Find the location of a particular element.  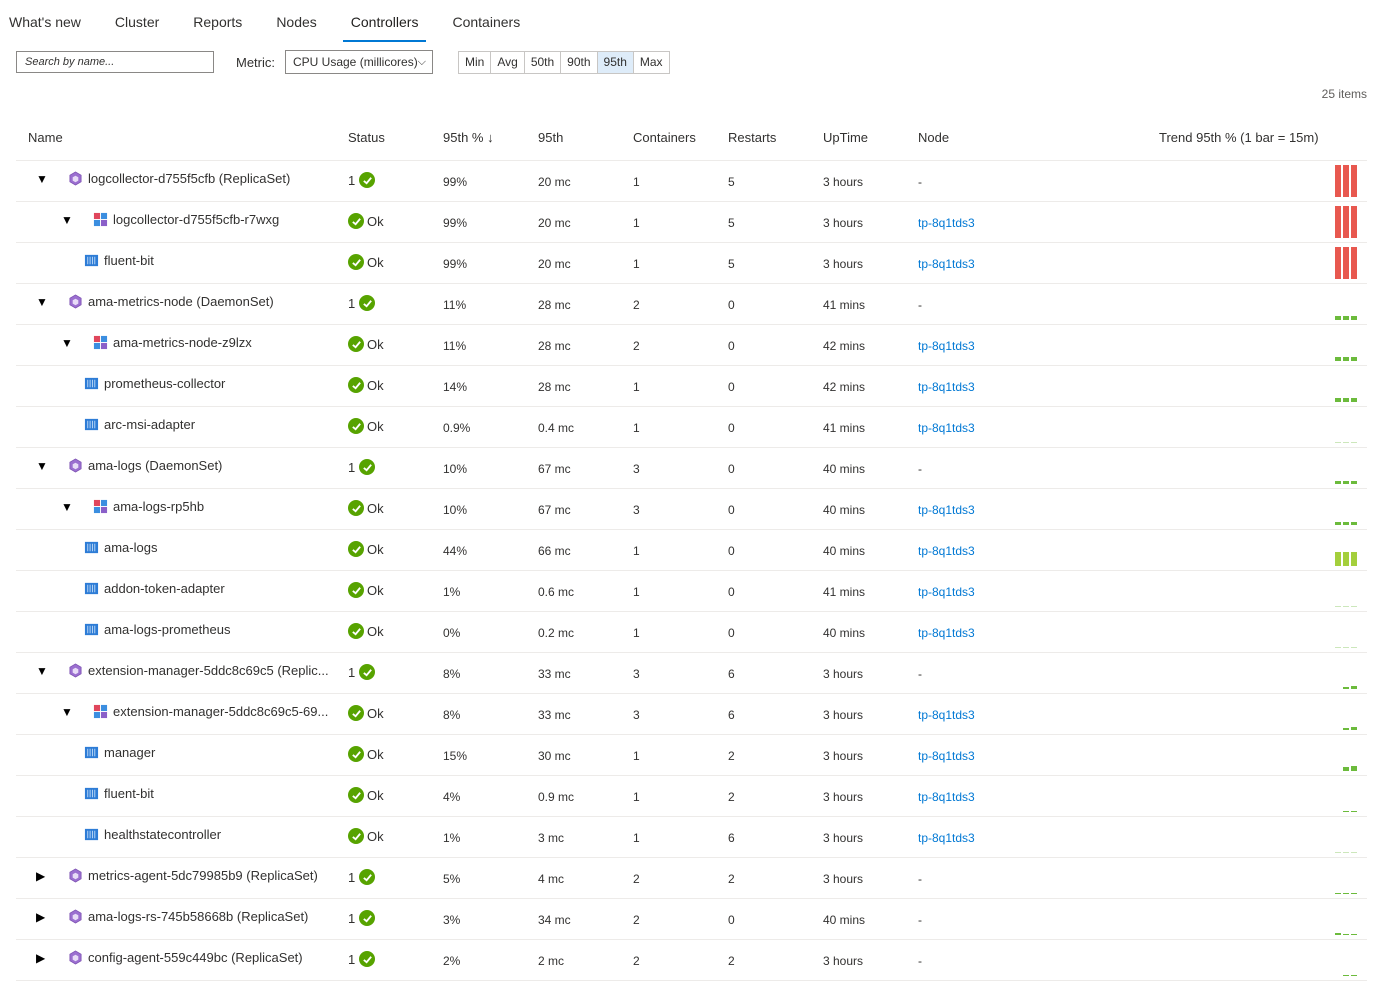

restarts-cell: 5 is located at coordinates (731, 182).